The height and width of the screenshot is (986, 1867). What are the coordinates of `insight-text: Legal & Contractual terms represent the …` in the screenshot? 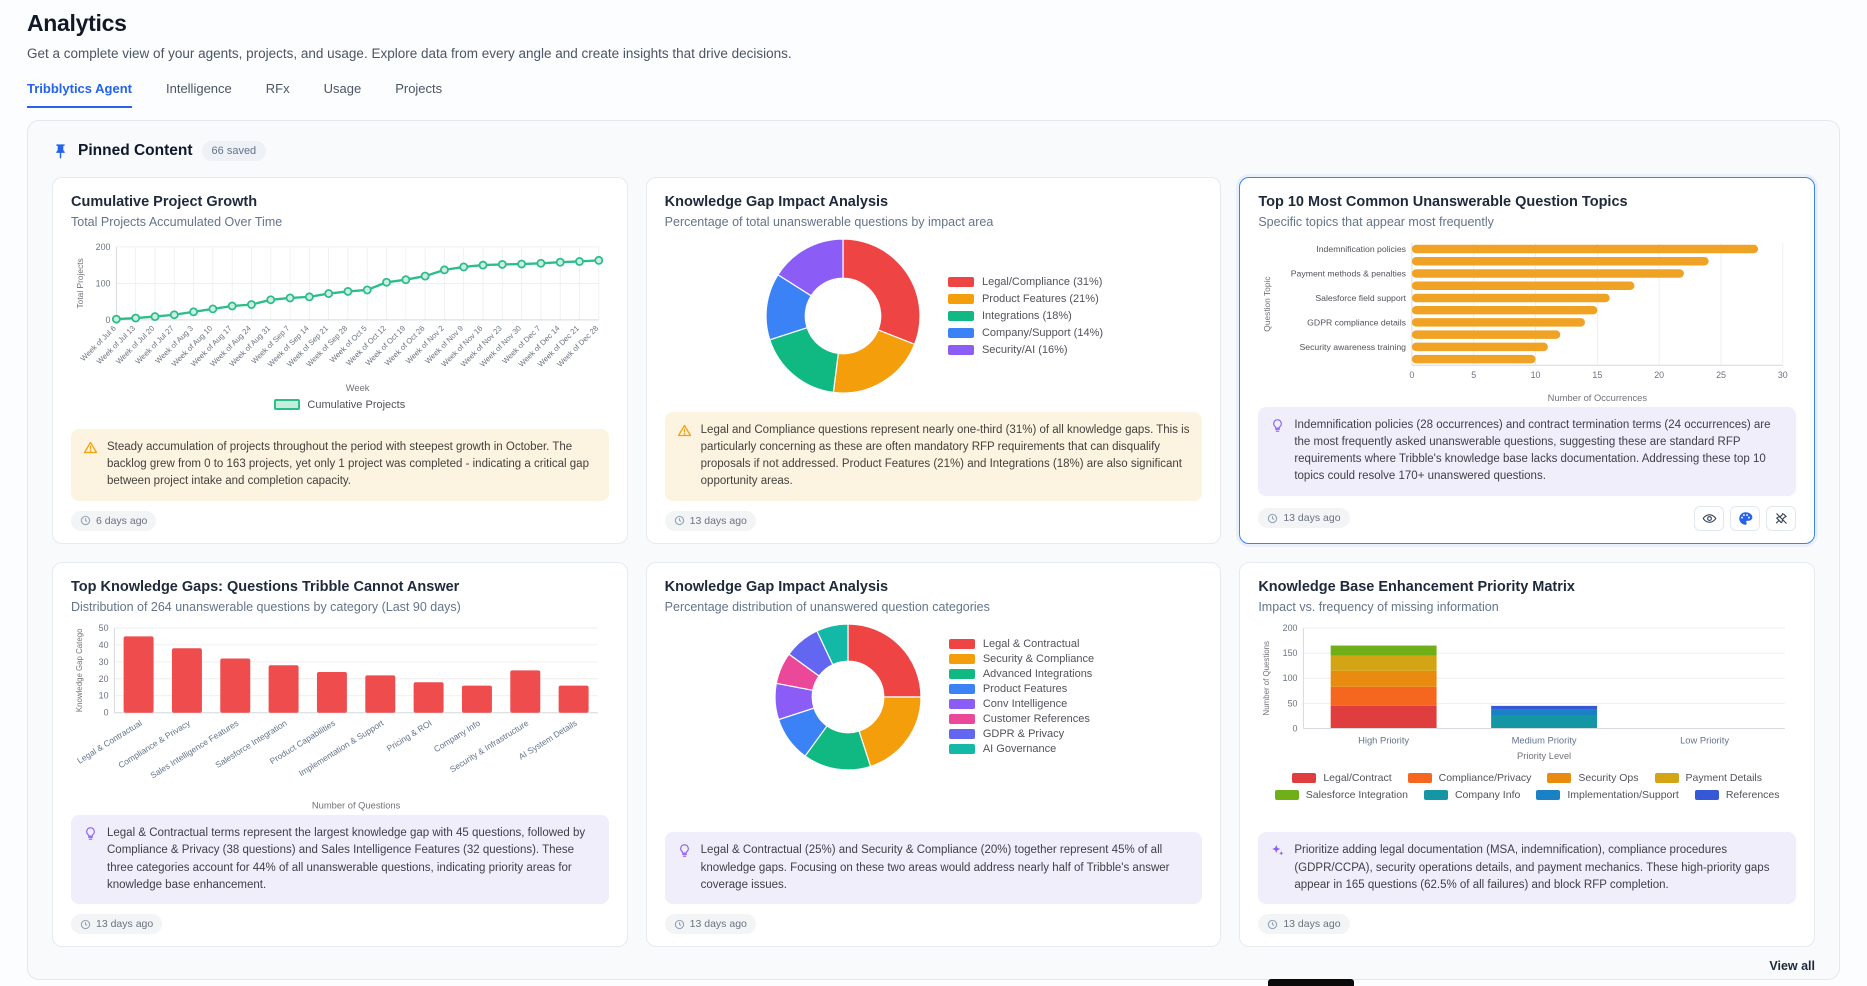 It's located at (346, 859).